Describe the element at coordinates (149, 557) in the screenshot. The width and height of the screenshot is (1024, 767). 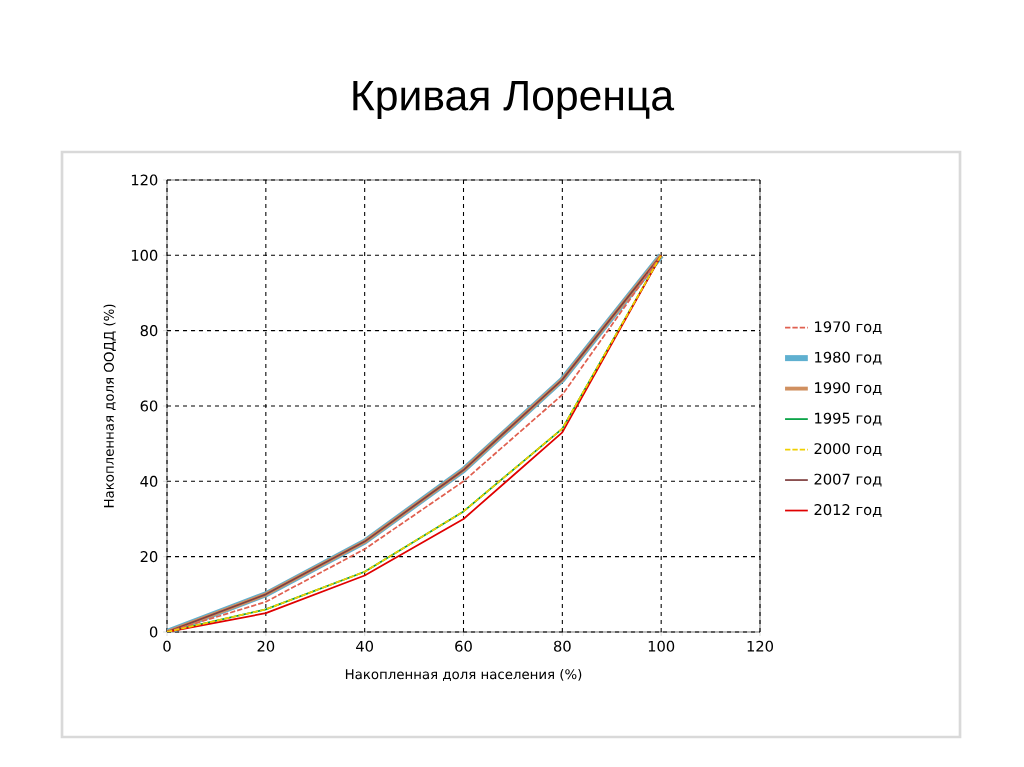
I see `y-tick-label: 20` at that location.